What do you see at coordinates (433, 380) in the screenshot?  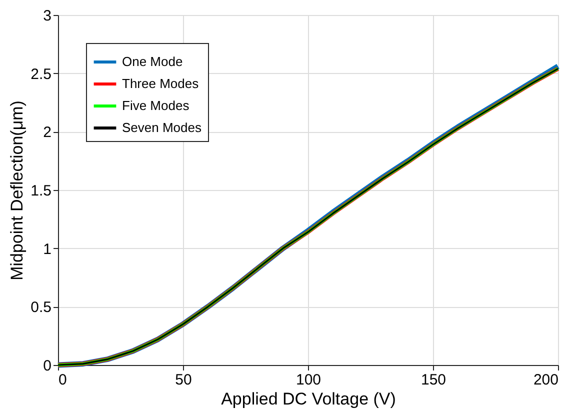 I see `x-tick-label: 150` at bounding box center [433, 380].